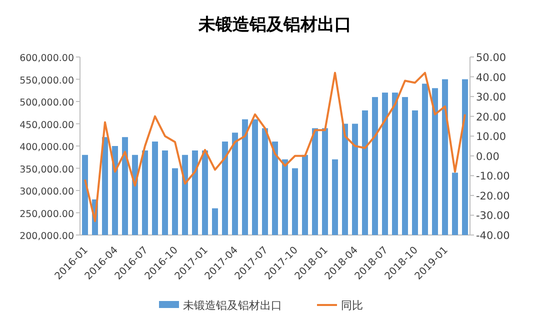  Describe the element at coordinates (493, 216) in the screenshot. I see `y2-tick-label: -30.00` at that location.